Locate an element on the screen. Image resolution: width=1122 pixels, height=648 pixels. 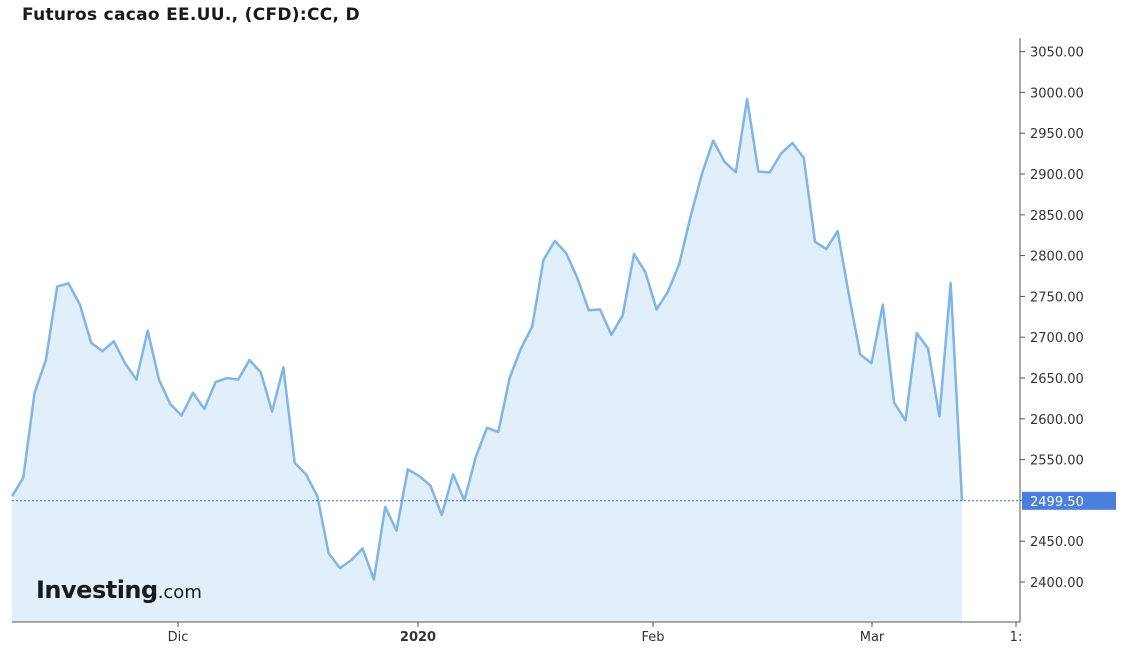
y-tick-label: 2650.00 is located at coordinates (1057, 379).